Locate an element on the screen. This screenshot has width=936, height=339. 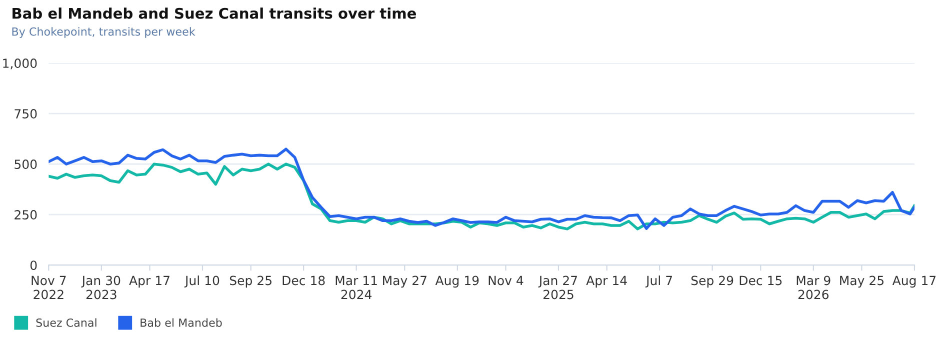
x-tick-label: Nov 4 is located at coordinates (506, 281).